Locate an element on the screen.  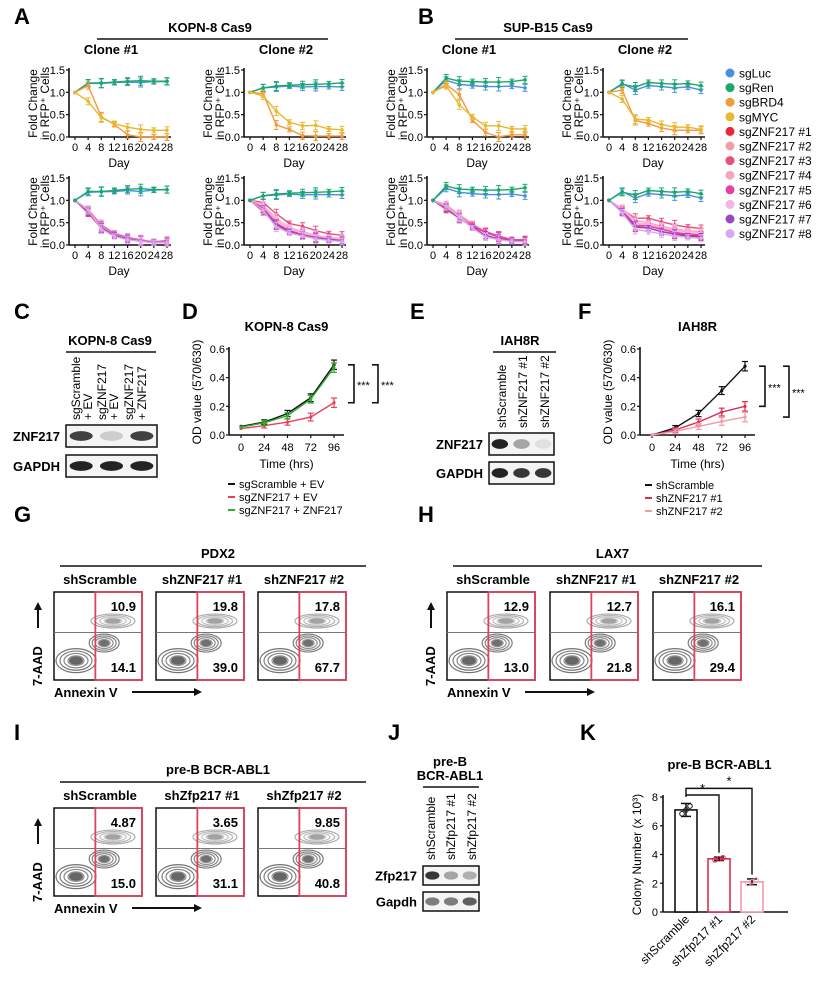
flow-plot: 9.85 40.8 is located at coordinates (302, 852).